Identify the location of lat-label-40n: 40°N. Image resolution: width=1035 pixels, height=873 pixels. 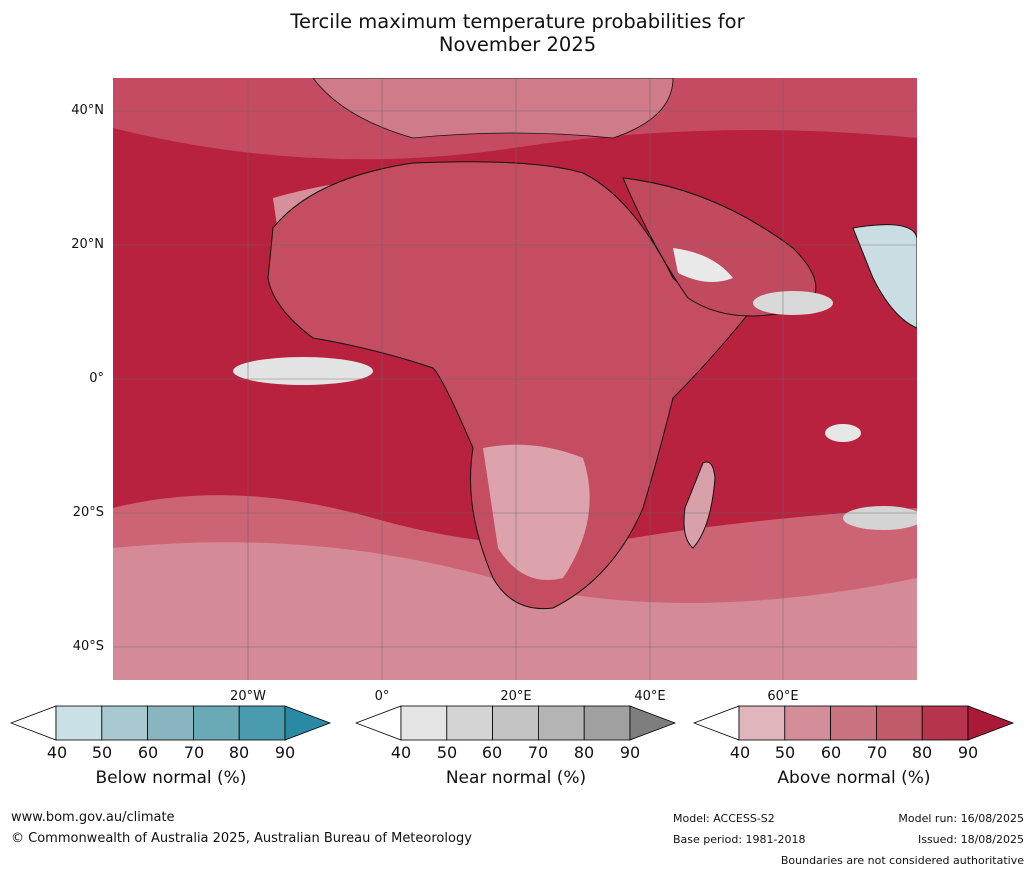
(87, 110).